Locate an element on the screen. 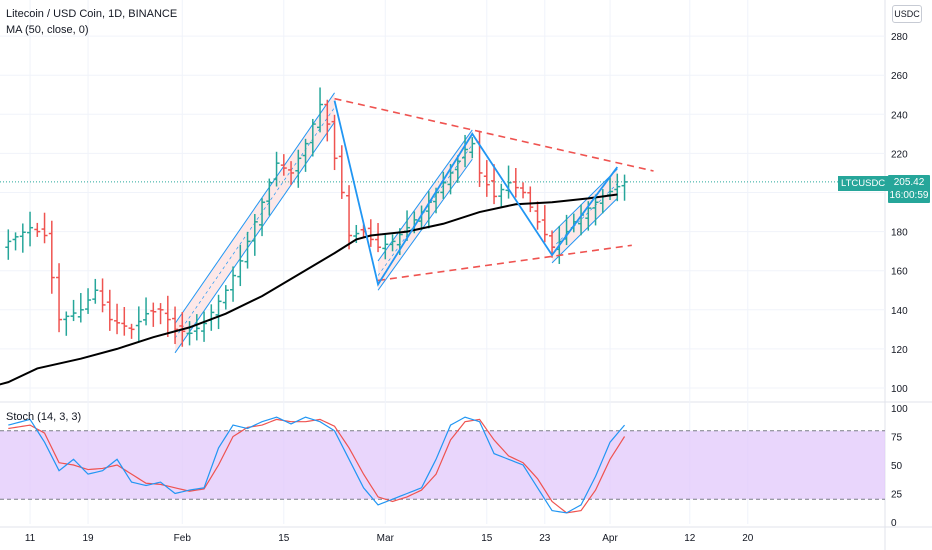 The height and width of the screenshot is (550, 932). stoch-band is located at coordinates (442, 465).